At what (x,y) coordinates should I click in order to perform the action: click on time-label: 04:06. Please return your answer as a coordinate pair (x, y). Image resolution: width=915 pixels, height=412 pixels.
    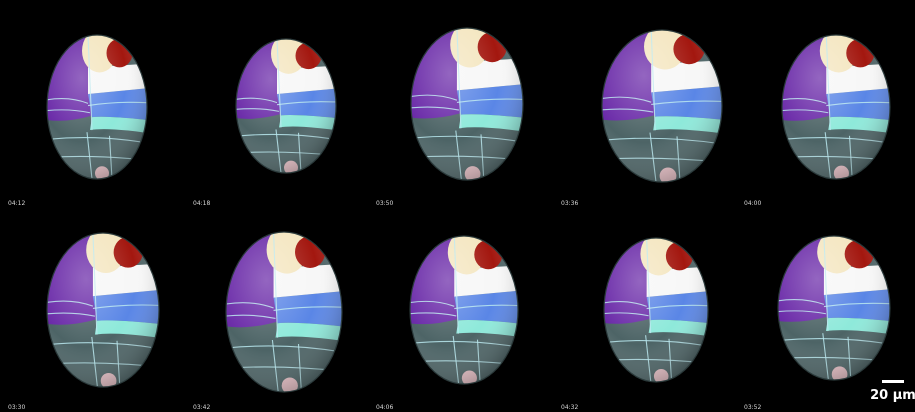
    Looking at the image, I should click on (384, 407).